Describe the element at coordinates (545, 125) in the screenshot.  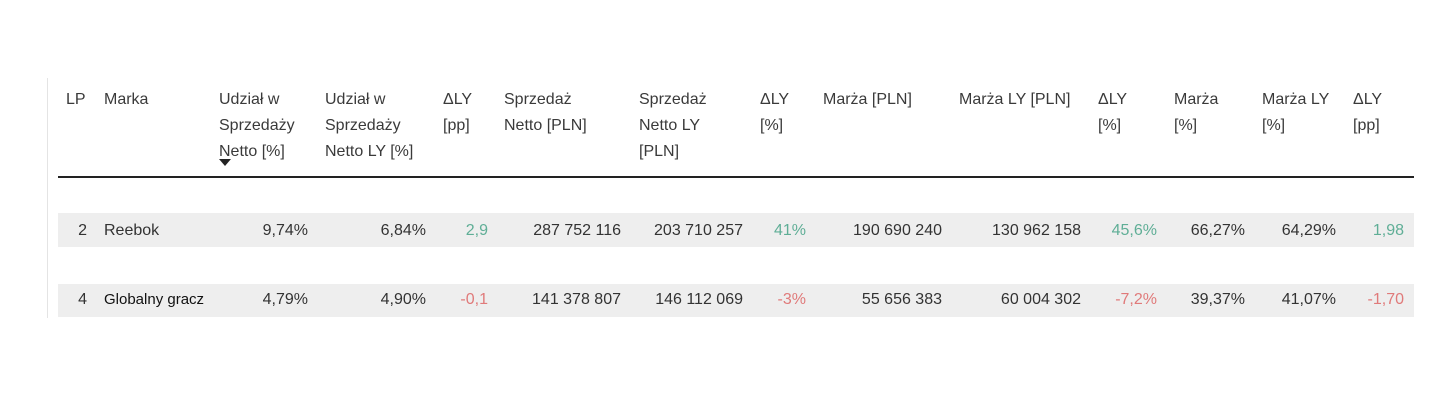
I see `column-header: Netto [PLN]` at that location.